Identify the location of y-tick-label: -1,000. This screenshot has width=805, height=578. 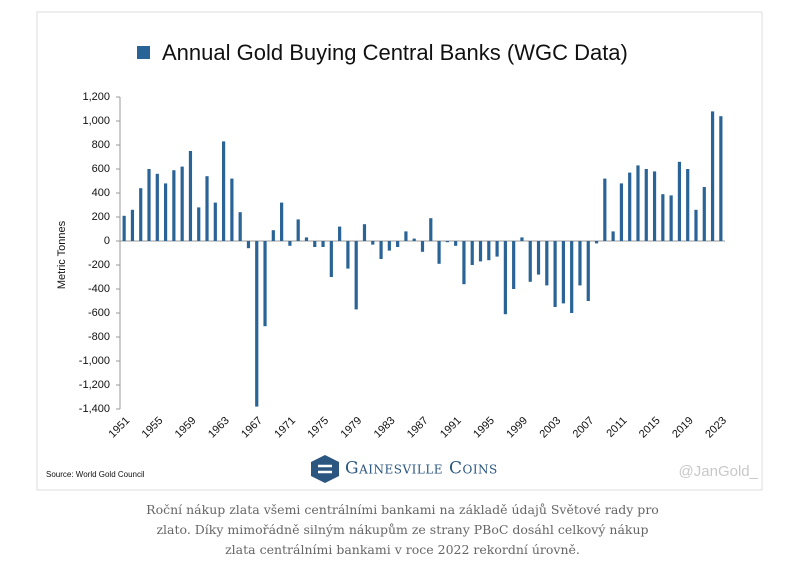
(94, 361).